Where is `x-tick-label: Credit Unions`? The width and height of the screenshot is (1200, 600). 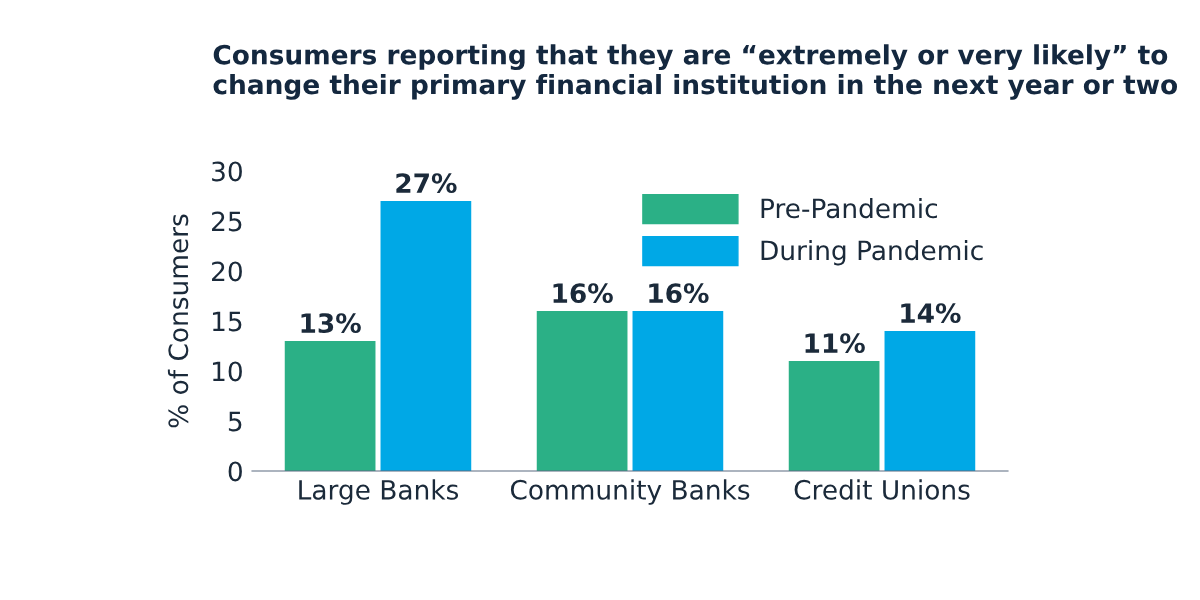
x-tick-label: Credit Unions is located at coordinates (882, 489).